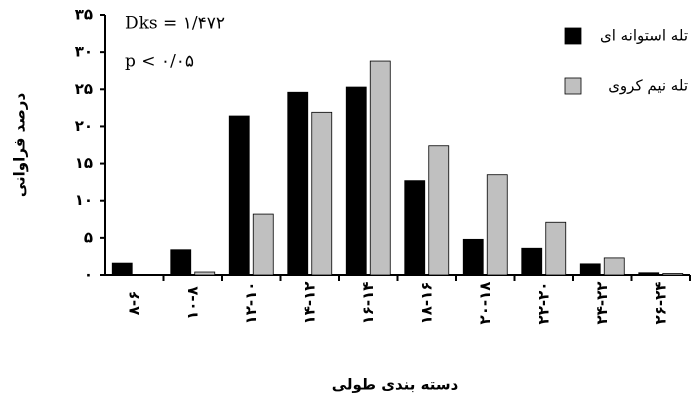  Describe the element at coordinates (134, 303) in the screenshot. I see `x-tick-label: ۸-۶` at that location.